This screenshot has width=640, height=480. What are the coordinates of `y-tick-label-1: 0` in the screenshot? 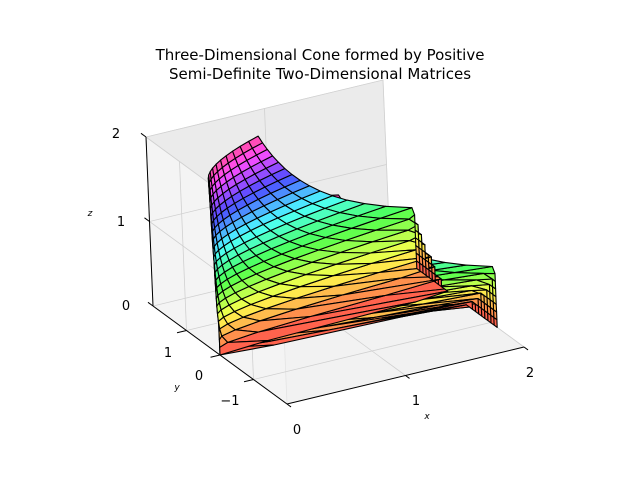 It's located at (199, 376).